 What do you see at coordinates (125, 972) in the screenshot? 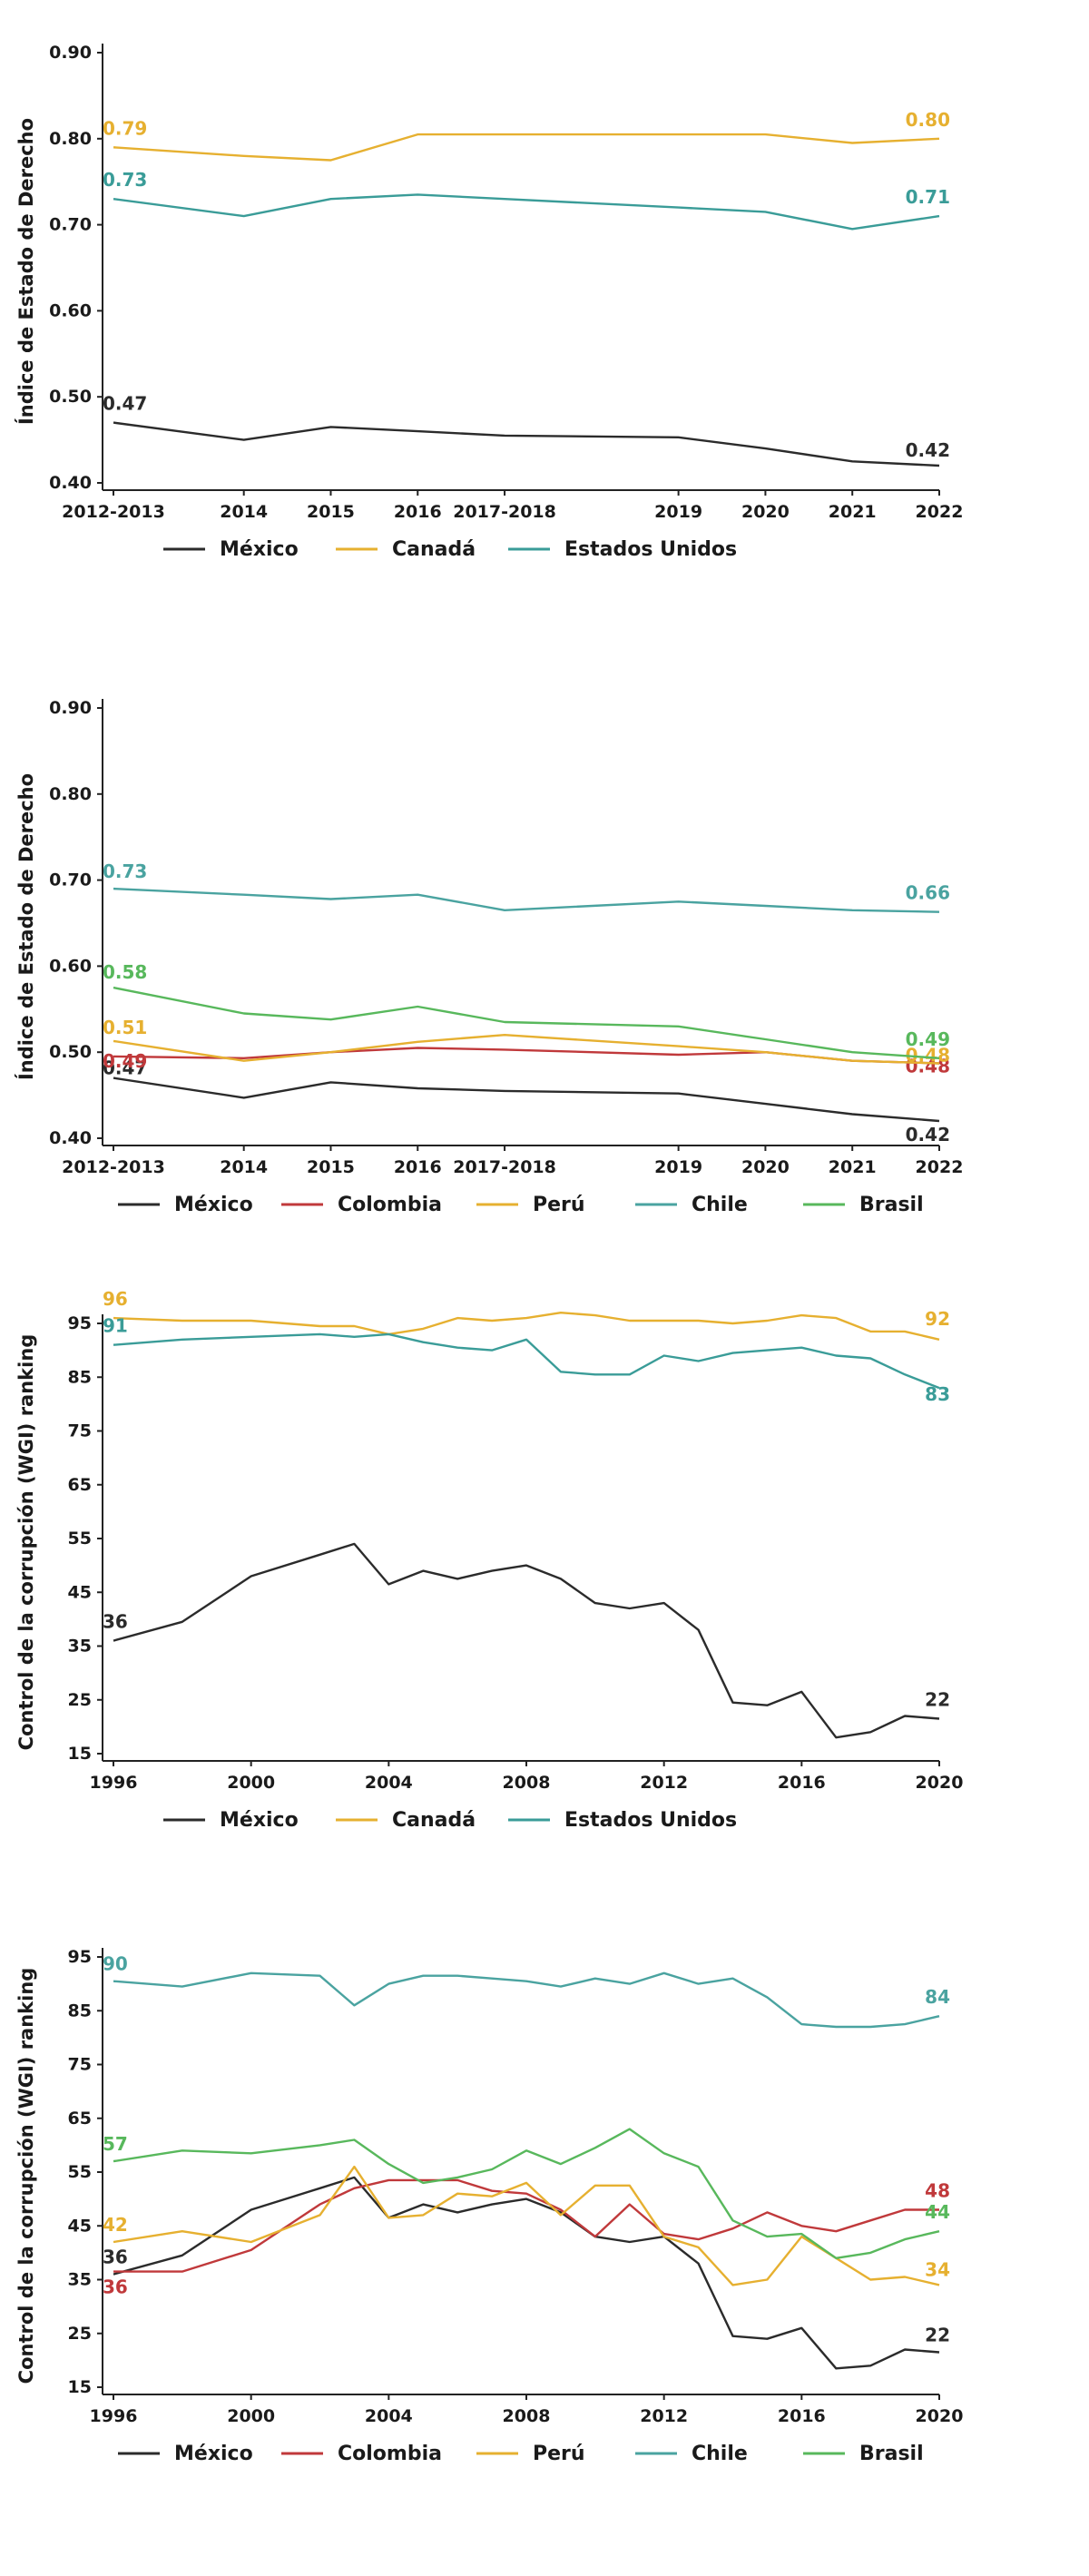
I see `start-label-brasil: 0.58` at bounding box center [125, 972].